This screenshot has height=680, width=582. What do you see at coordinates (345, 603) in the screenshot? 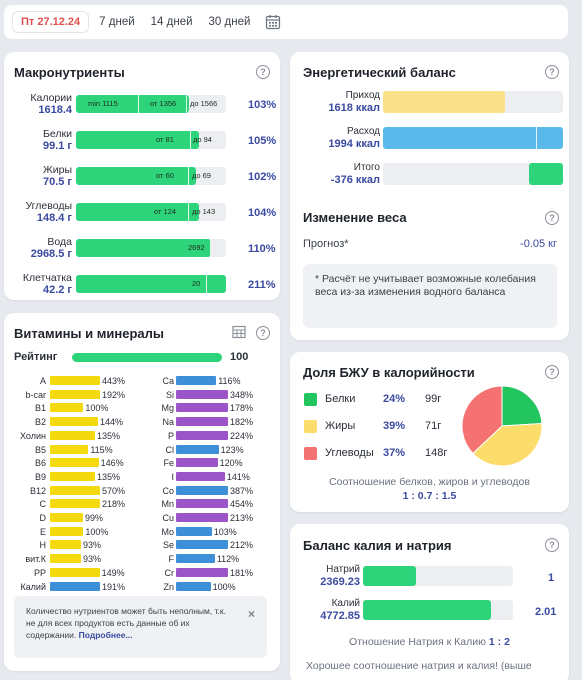
I see `kna-label: Калий` at bounding box center [345, 603].